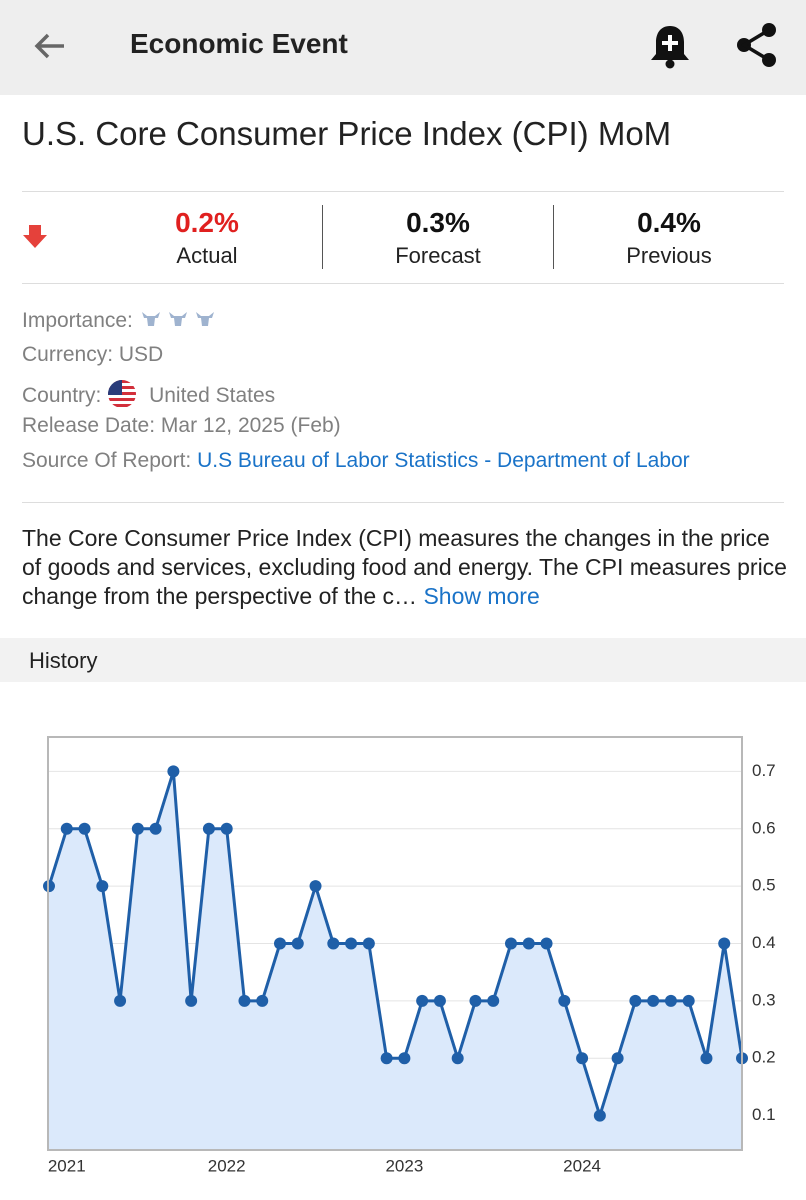 This screenshot has height=1200, width=806. What do you see at coordinates (177, 319) in the screenshot?
I see `importance-icons` at bounding box center [177, 319].